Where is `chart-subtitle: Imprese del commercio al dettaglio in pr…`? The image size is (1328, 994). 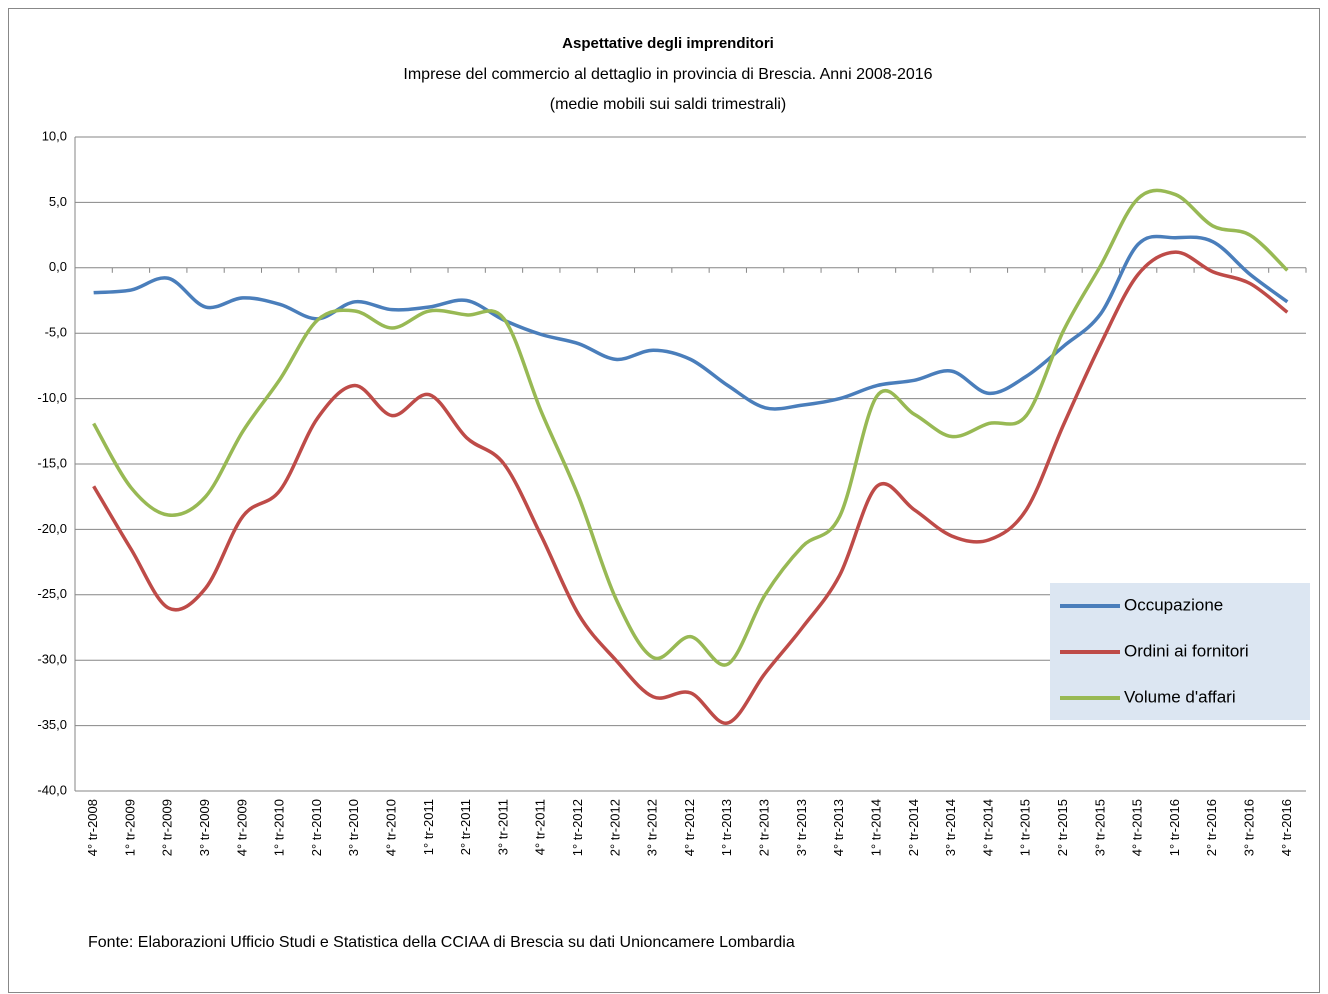
chart-subtitle: Imprese del commercio al dettaglio in pr… is located at coordinates (667, 74).